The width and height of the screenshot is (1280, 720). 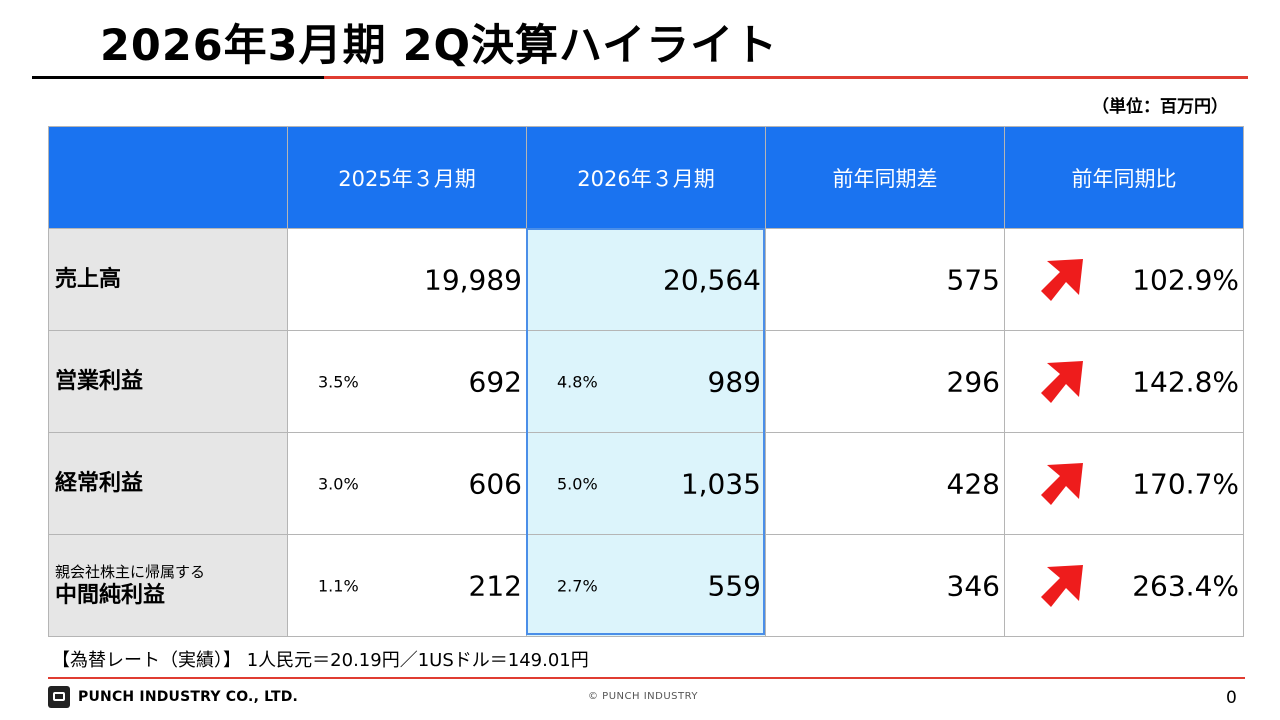 What do you see at coordinates (188, 697) in the screenshot?
I see `company-name: PUNCH INDUSTRY CO., LTD.` at bounding box center [188, 697].